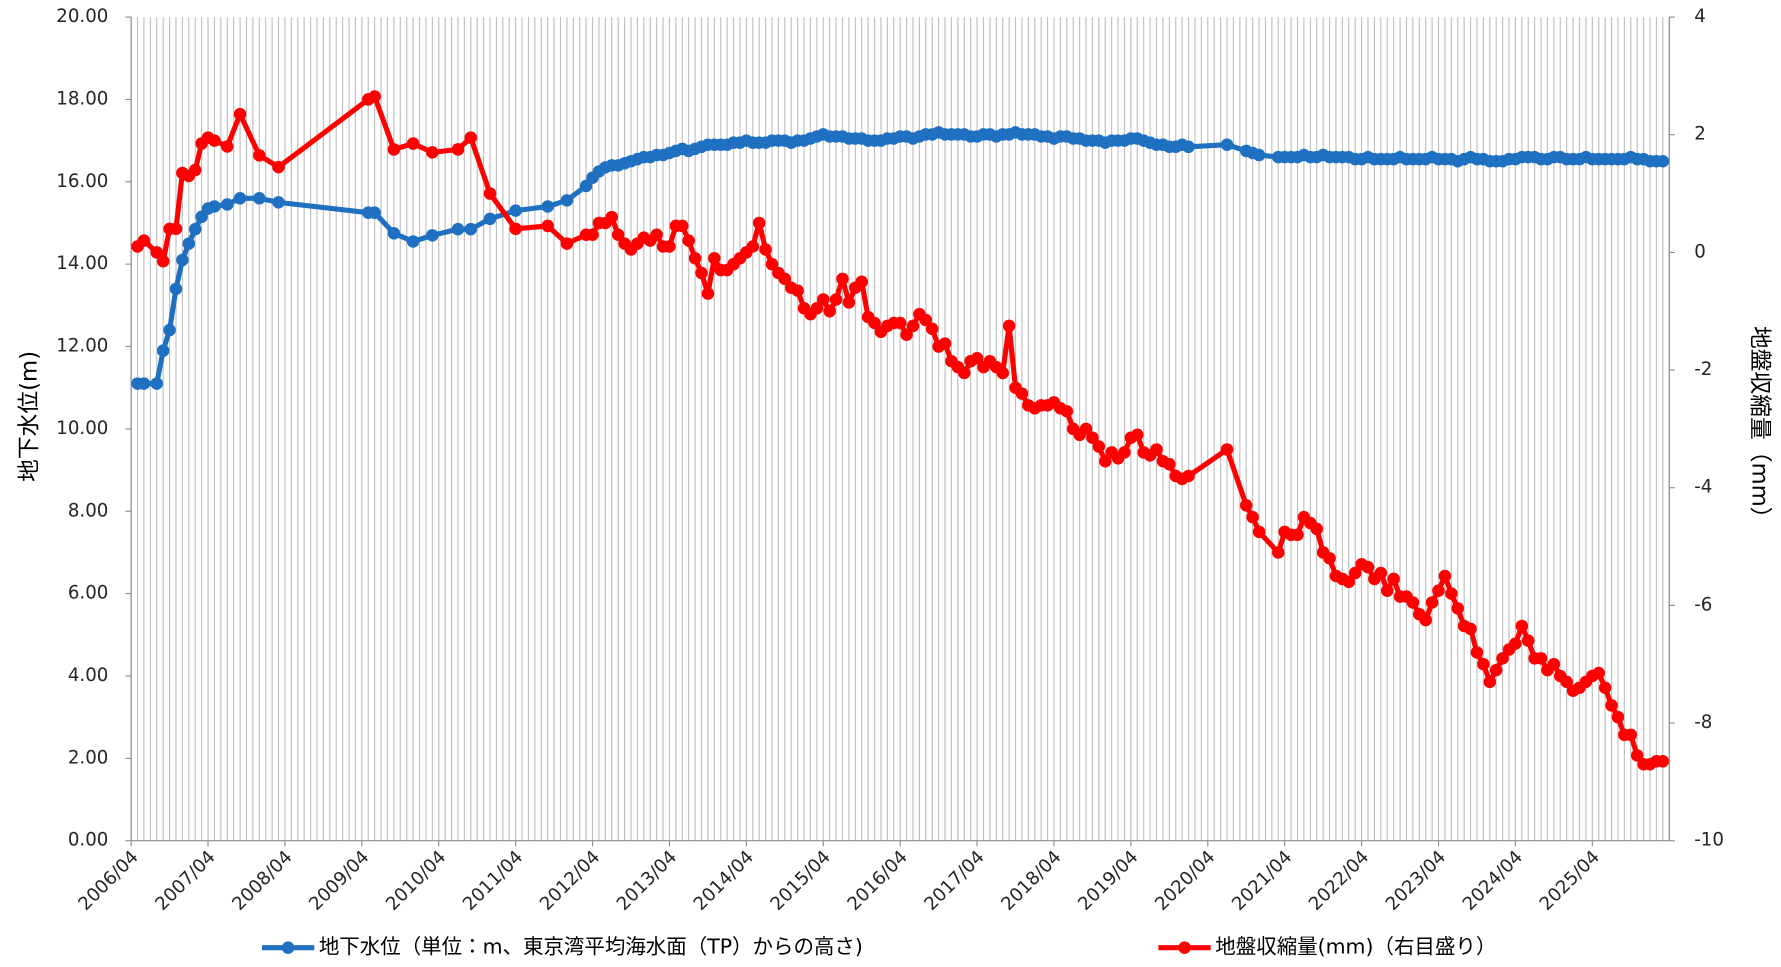 Image resolution: width=1781 pixels, height=967 pixels. I want to click on y-tick-label: 2.00, so click(88, 757).